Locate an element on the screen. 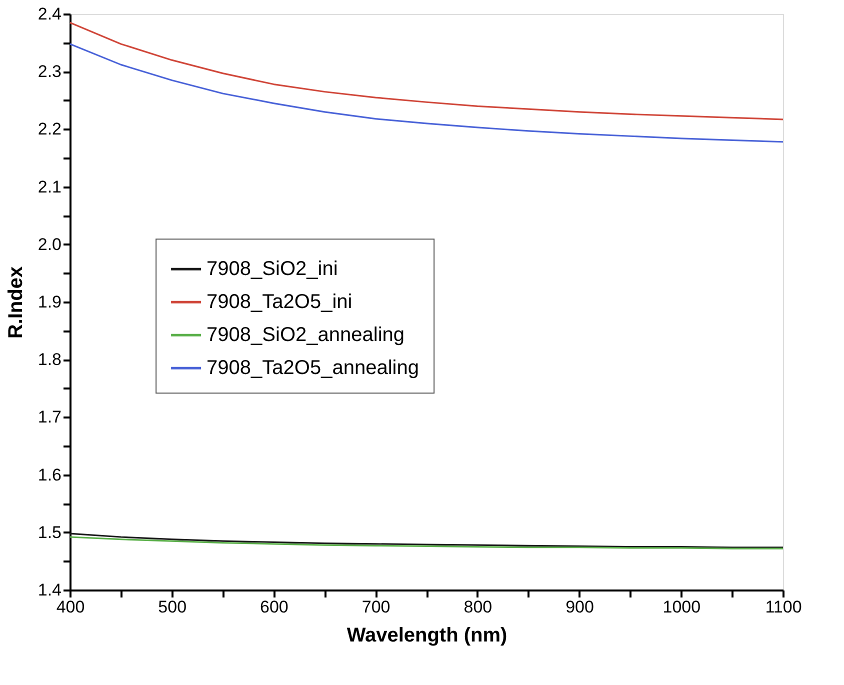  y-tick-label: 1.4 is located at coordinates (50, 590).